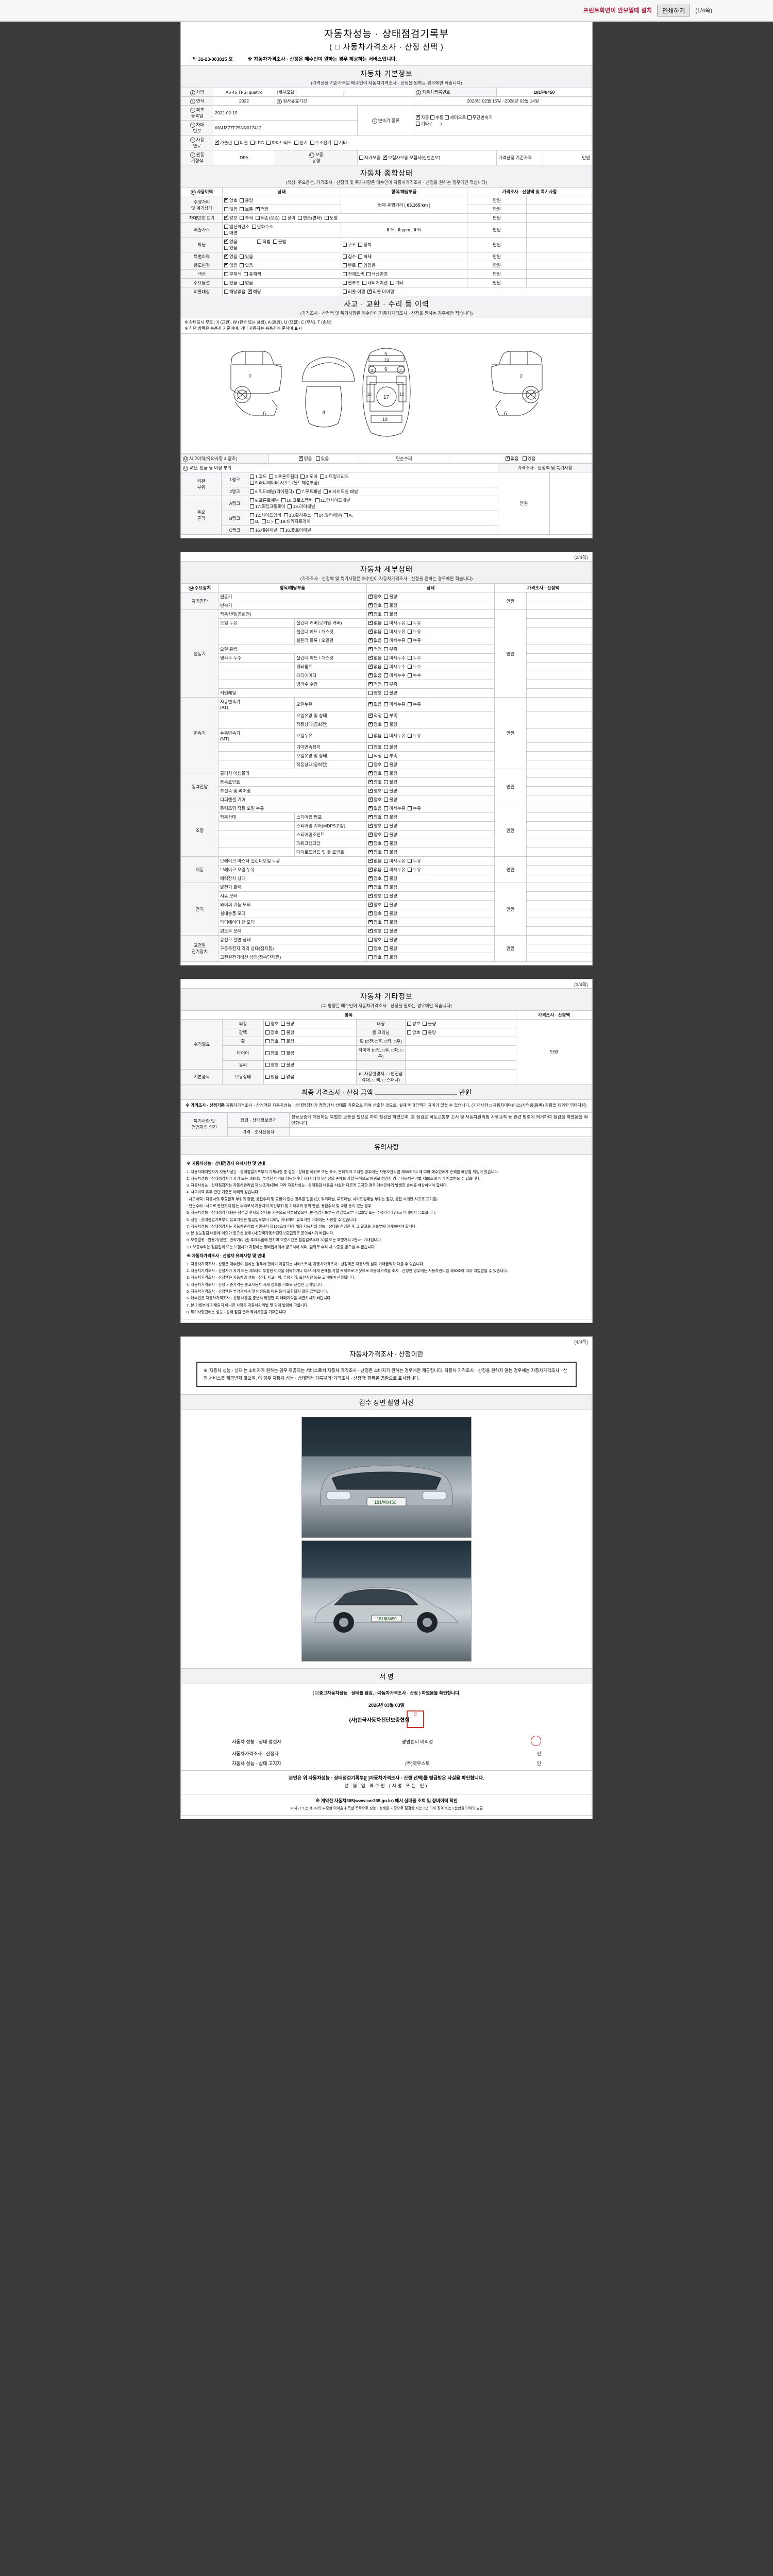 The image size is (773, 2576). Describe the element at coordinates (375, 764) in the screenshot. I see `opt-g2r6-0: 양호` at that location.